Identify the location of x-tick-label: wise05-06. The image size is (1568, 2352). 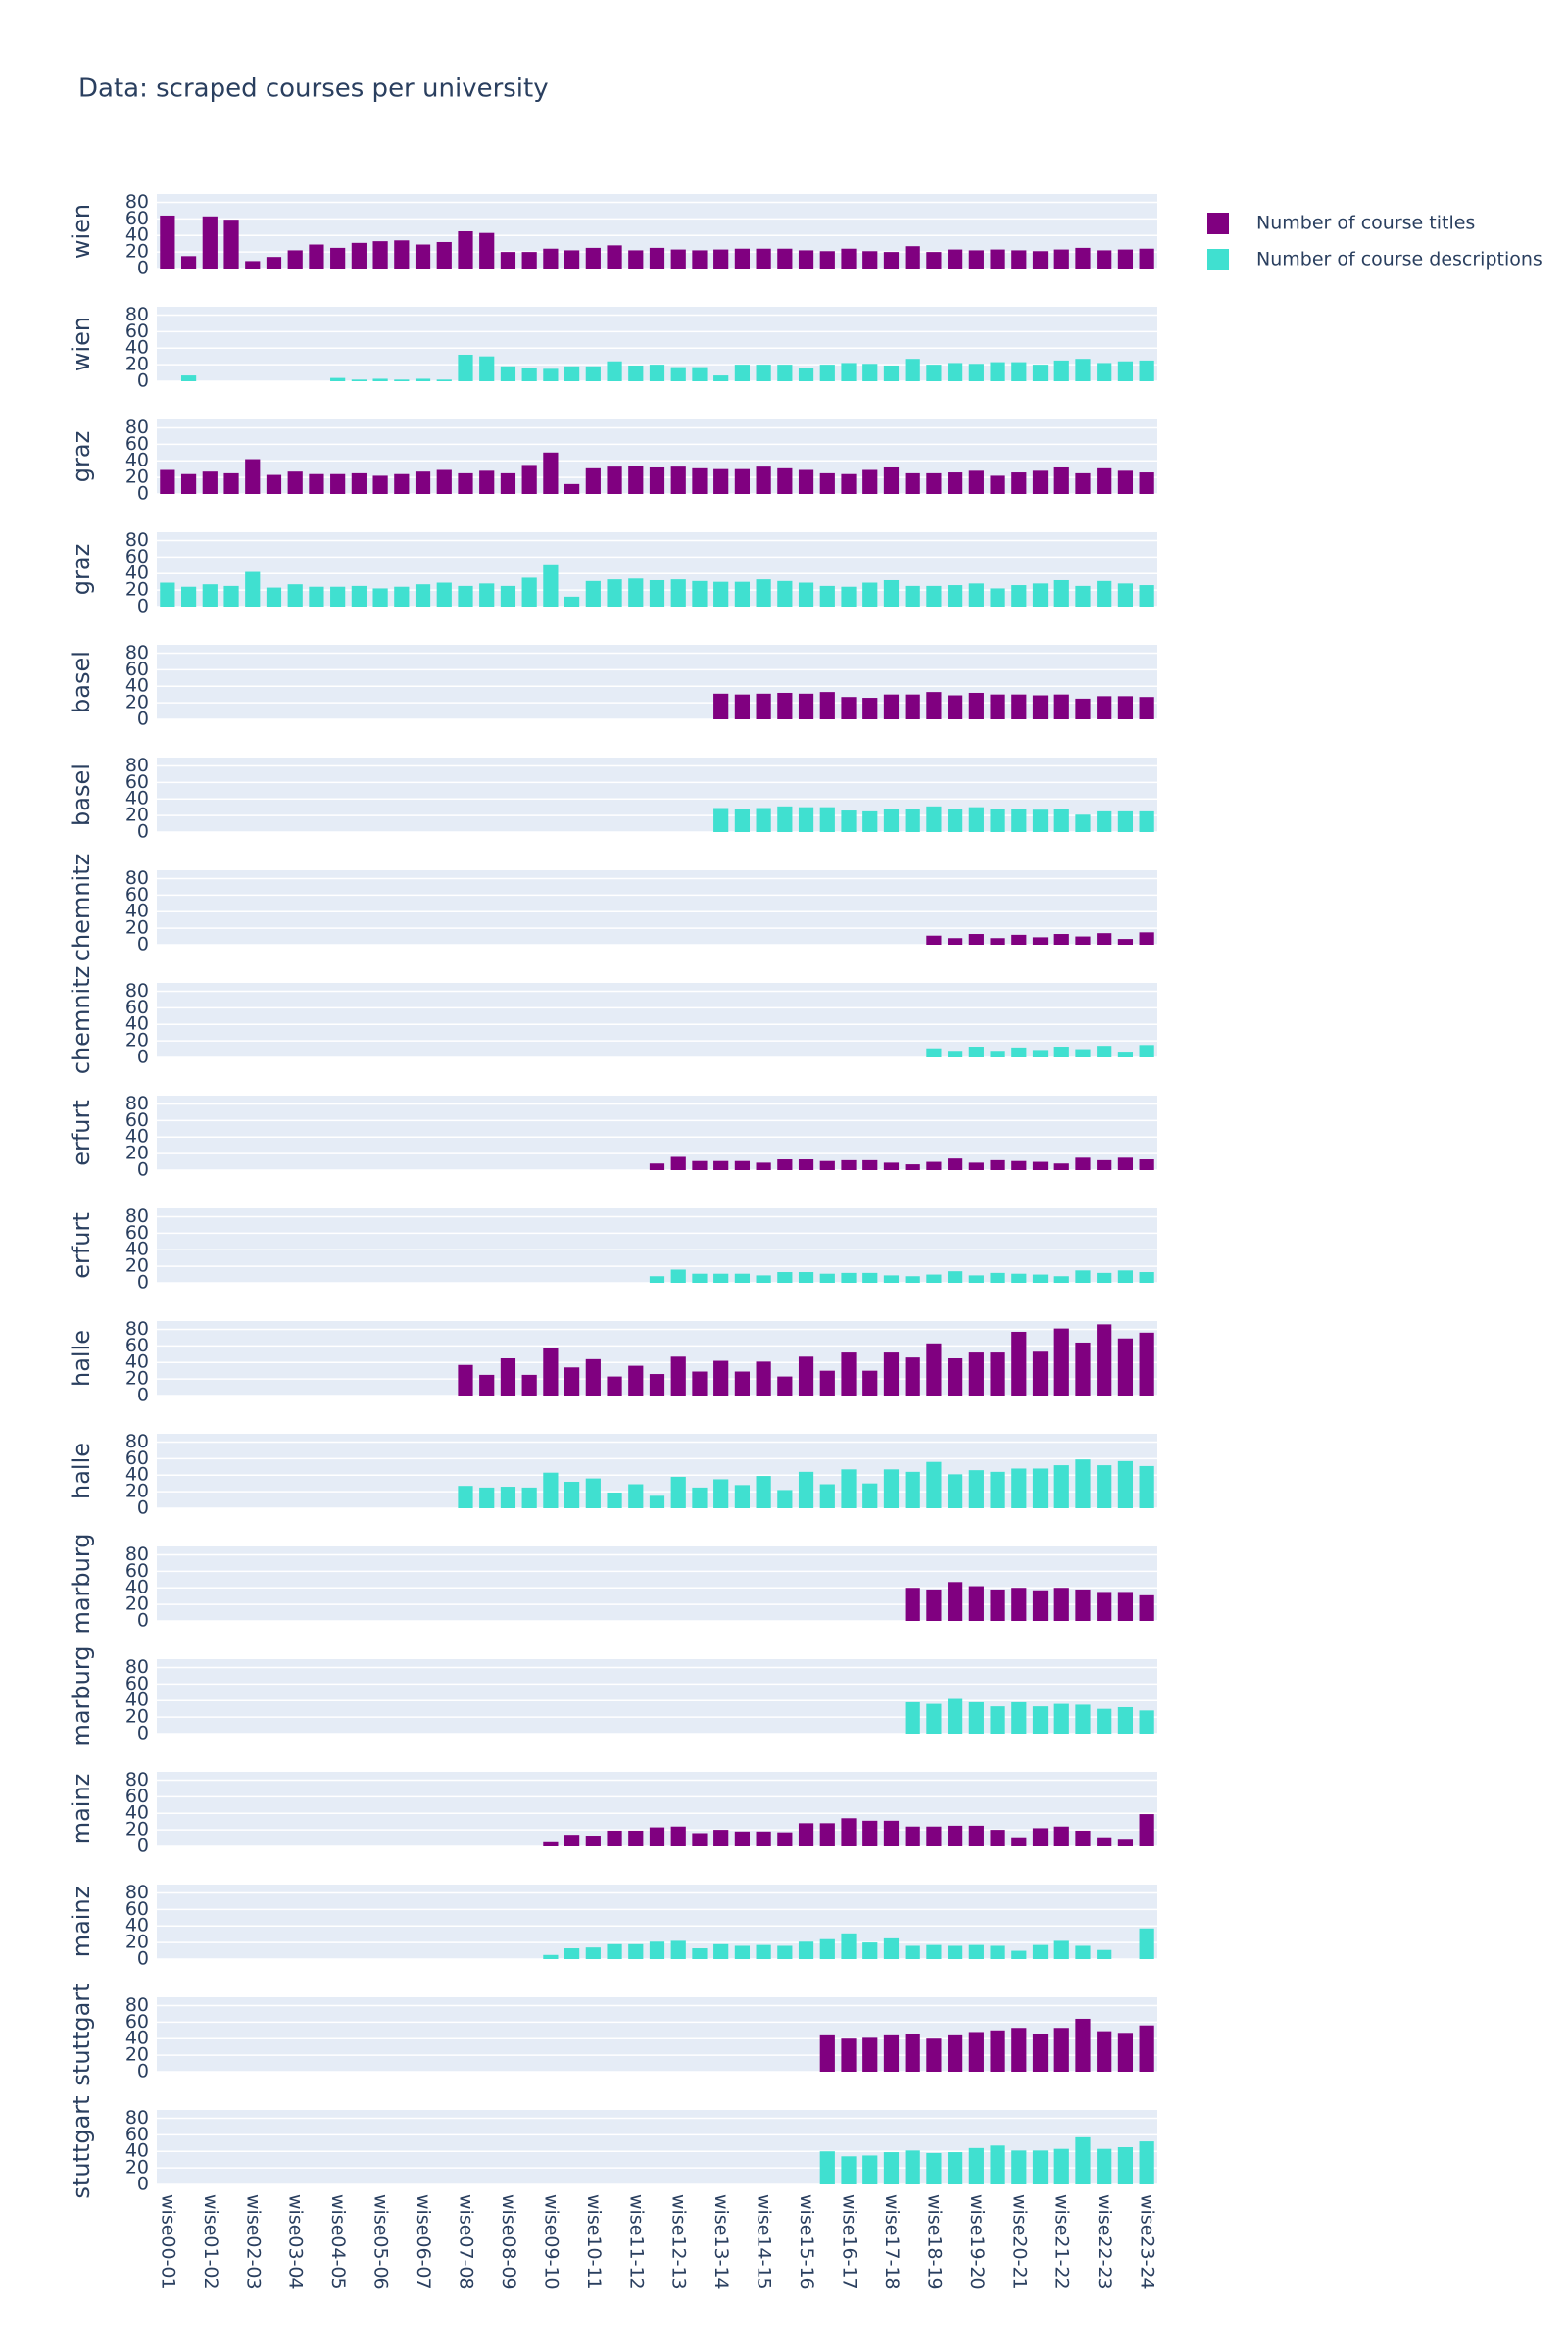
(381, 2242).